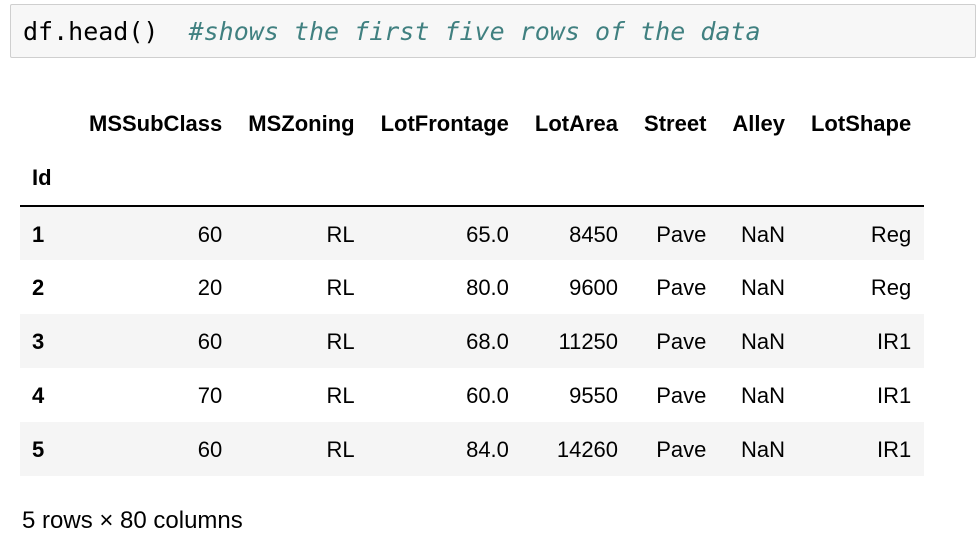 The image size is (978, 556). I want to click on table-cell: 68.0, so click(487, 341).